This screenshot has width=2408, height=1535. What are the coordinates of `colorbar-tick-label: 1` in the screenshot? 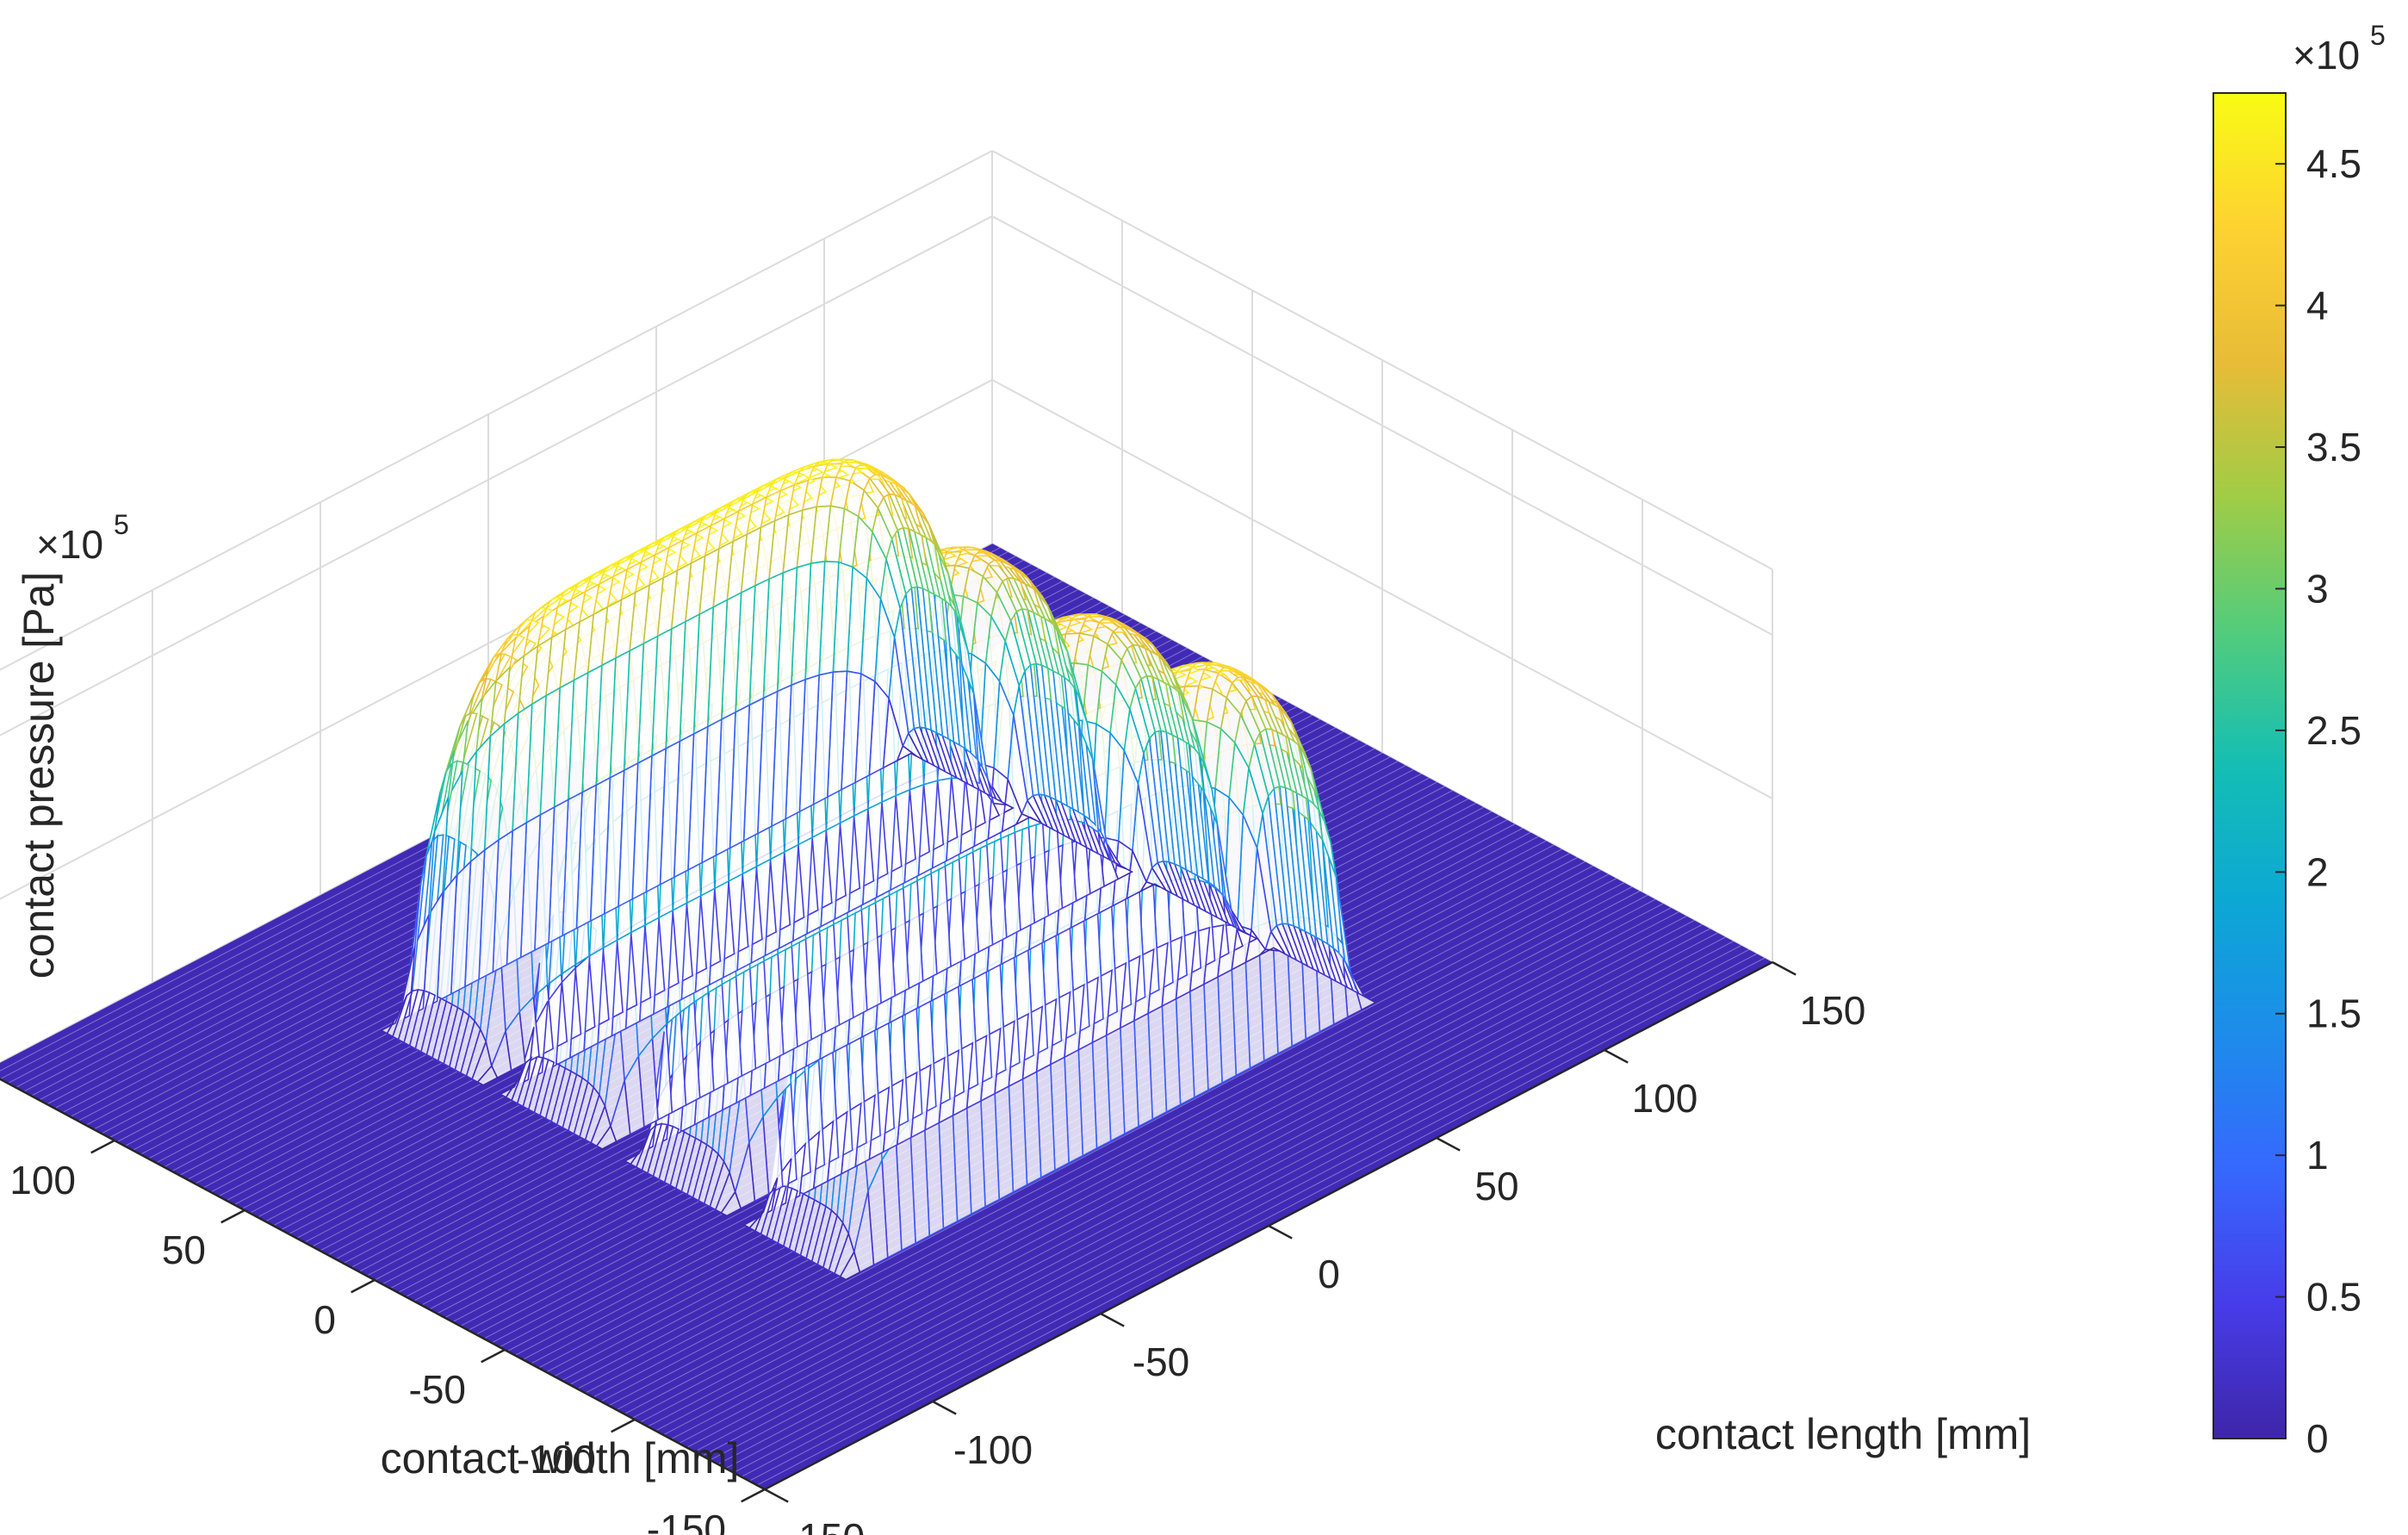 It's located at (2317, 1155).